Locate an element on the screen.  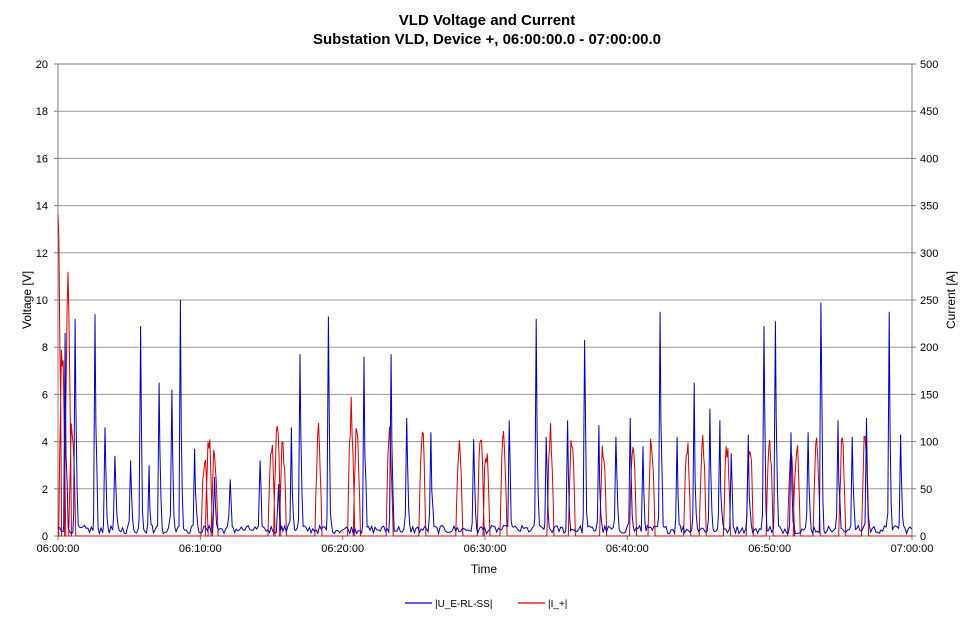
right-axis-ticks: 0 50 100 150 200 250 300 350 400 450 500 is located at coordinates (925, 301).